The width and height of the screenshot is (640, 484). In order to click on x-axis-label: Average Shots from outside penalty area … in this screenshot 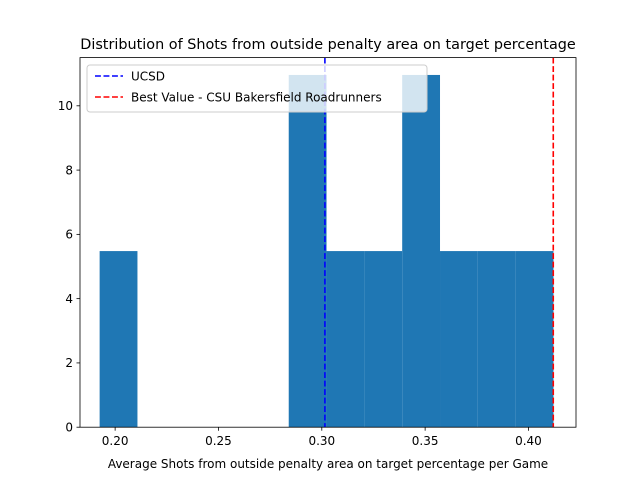, I will do `click(328, 464)`.